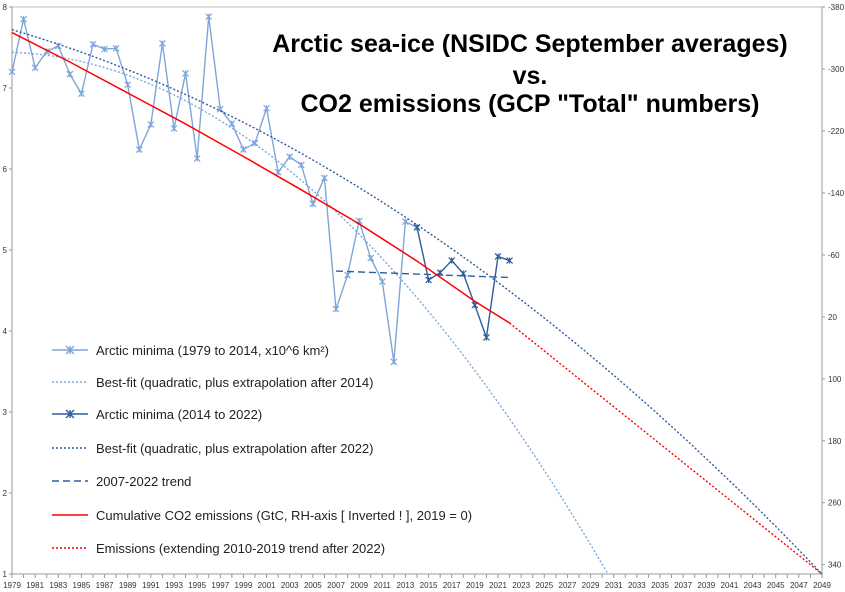 The height and width of the screenshot is (592, 845). What do you see at coordinates (406, 585) in the screenshot?
I see `x-tick-label: 2013` at bounding box center [406, 585].